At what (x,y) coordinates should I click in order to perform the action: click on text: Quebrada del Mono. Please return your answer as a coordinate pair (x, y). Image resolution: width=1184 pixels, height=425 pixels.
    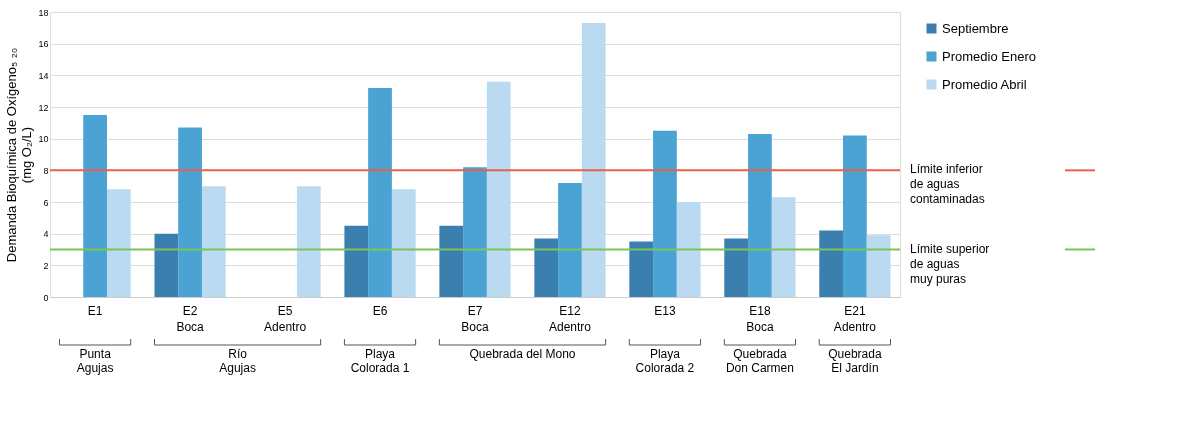
    Looking at the image, I should click on (522, 354).